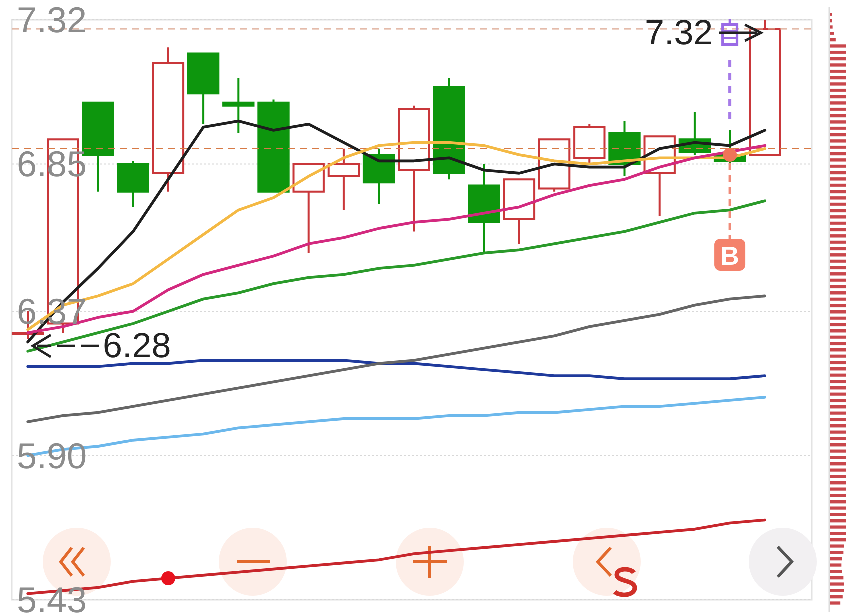  Describe the element at coordinates (137, 346) in the screenshot. I see `annotation: 6.28` at that location.